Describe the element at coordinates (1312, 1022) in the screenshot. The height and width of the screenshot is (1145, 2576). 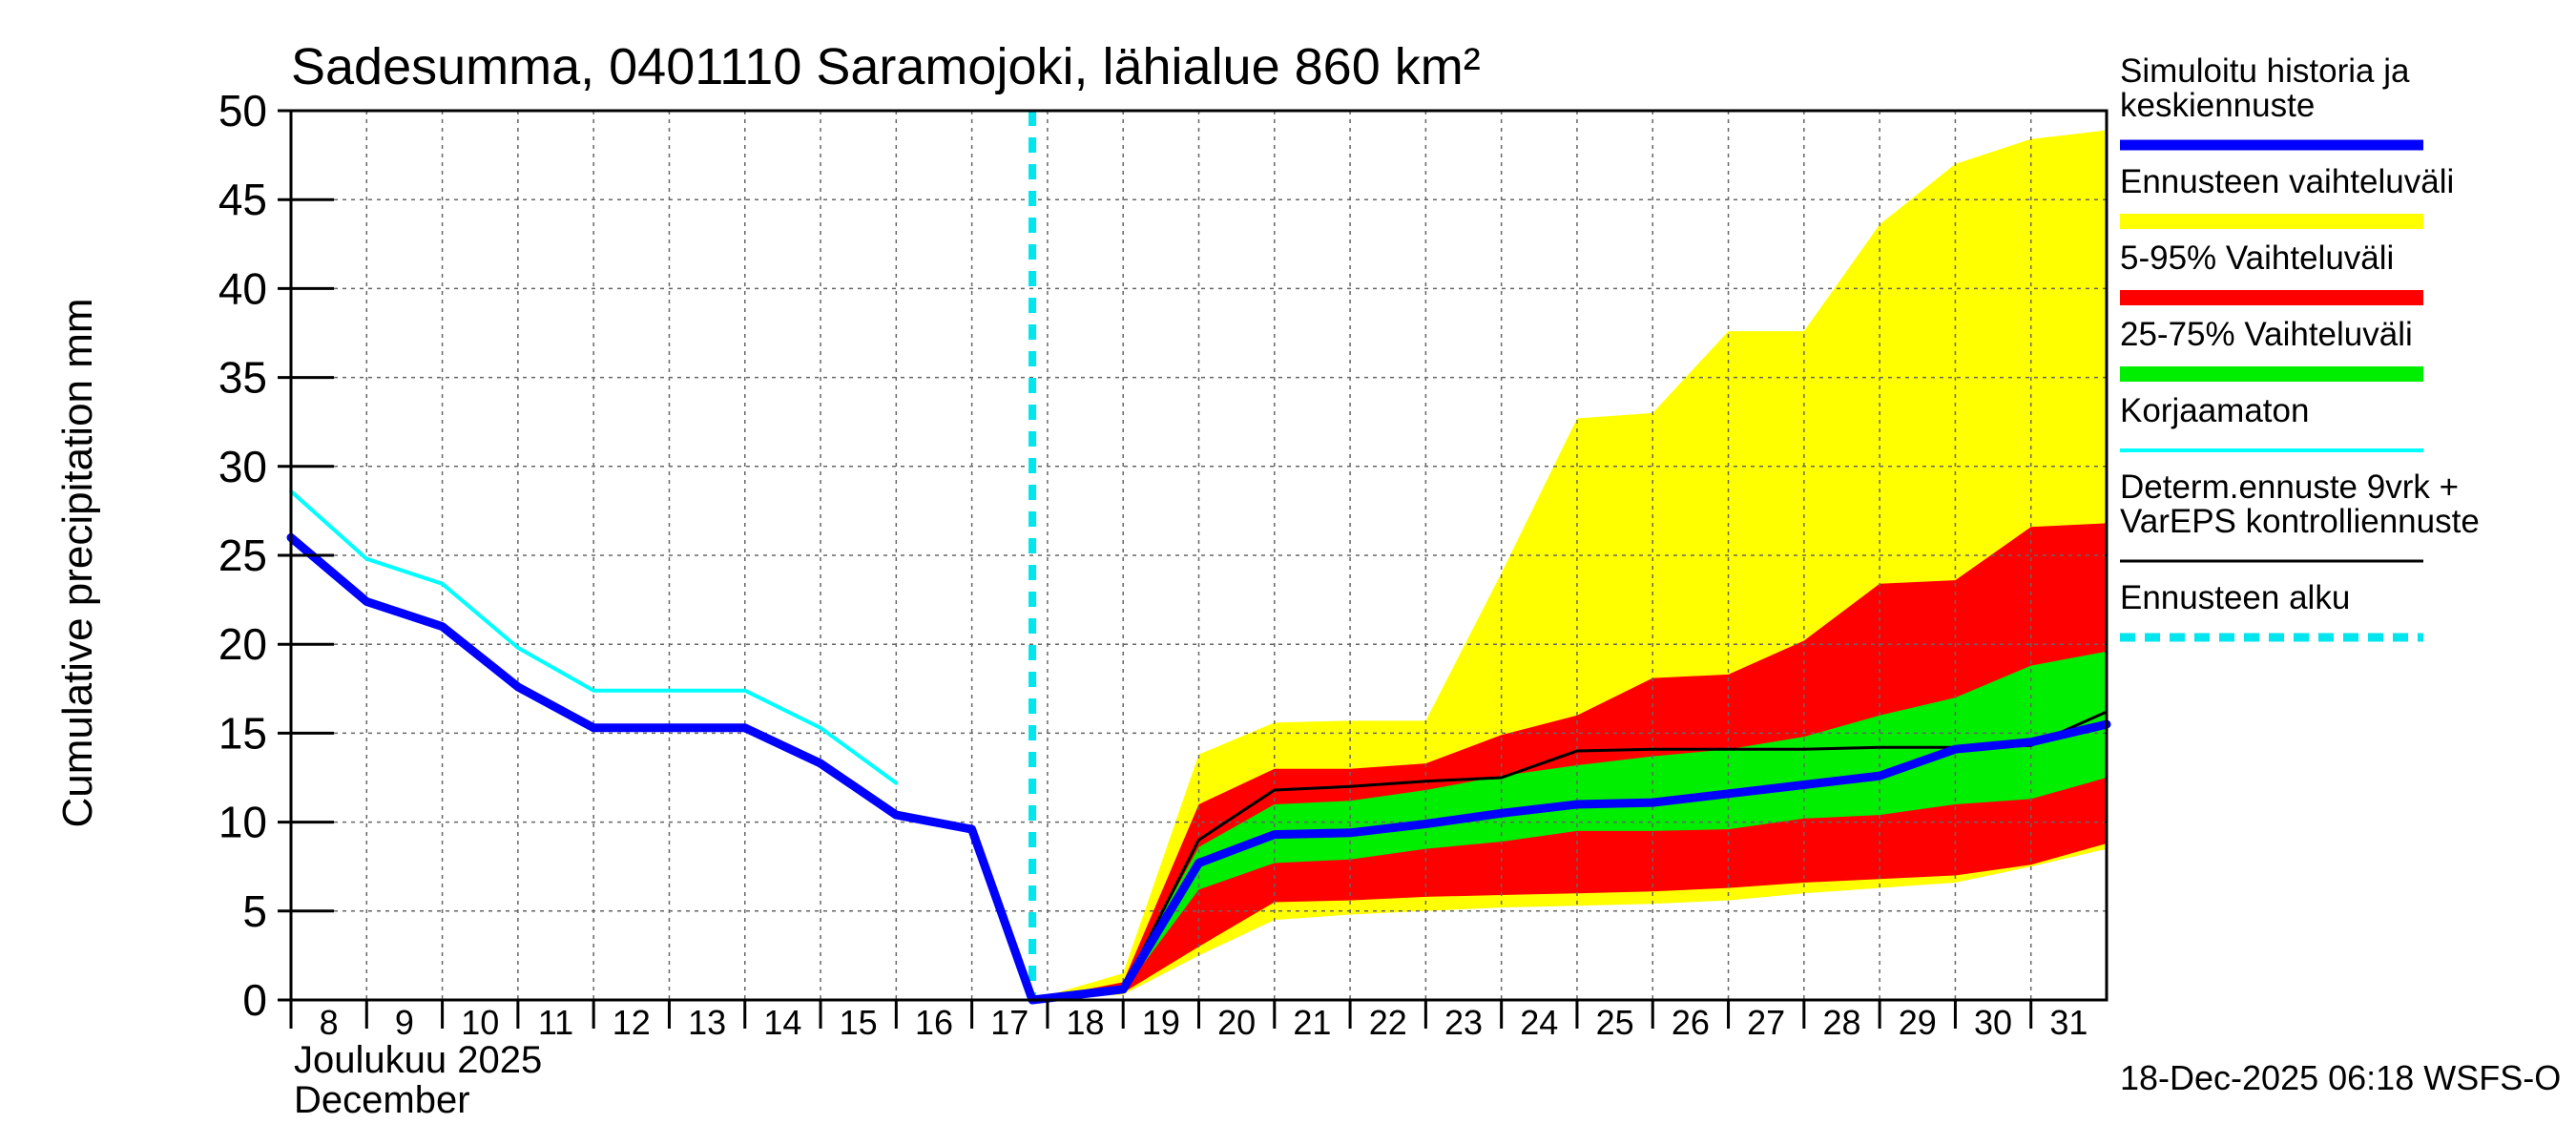
I see `x-tick-label: 21` at that location.